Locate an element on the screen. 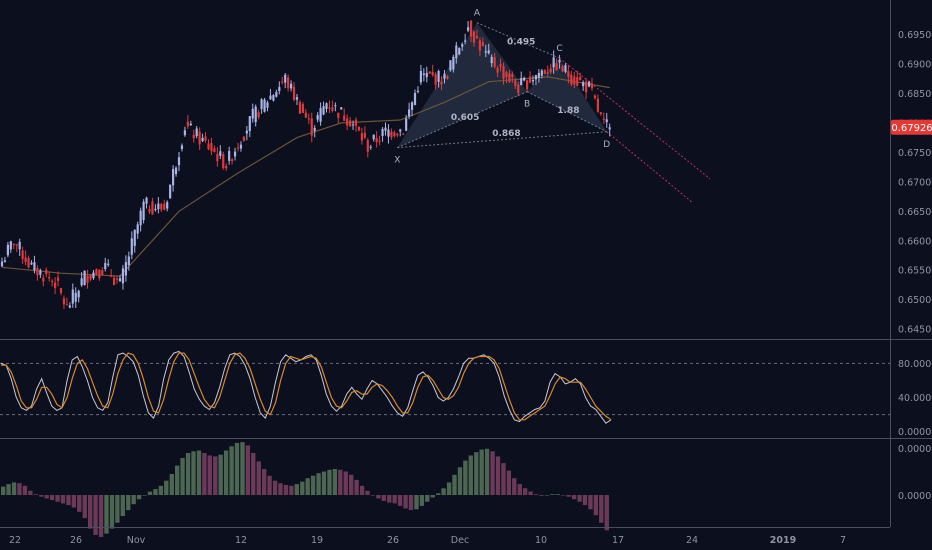  trend-channel is located at coordinates (635, 130).